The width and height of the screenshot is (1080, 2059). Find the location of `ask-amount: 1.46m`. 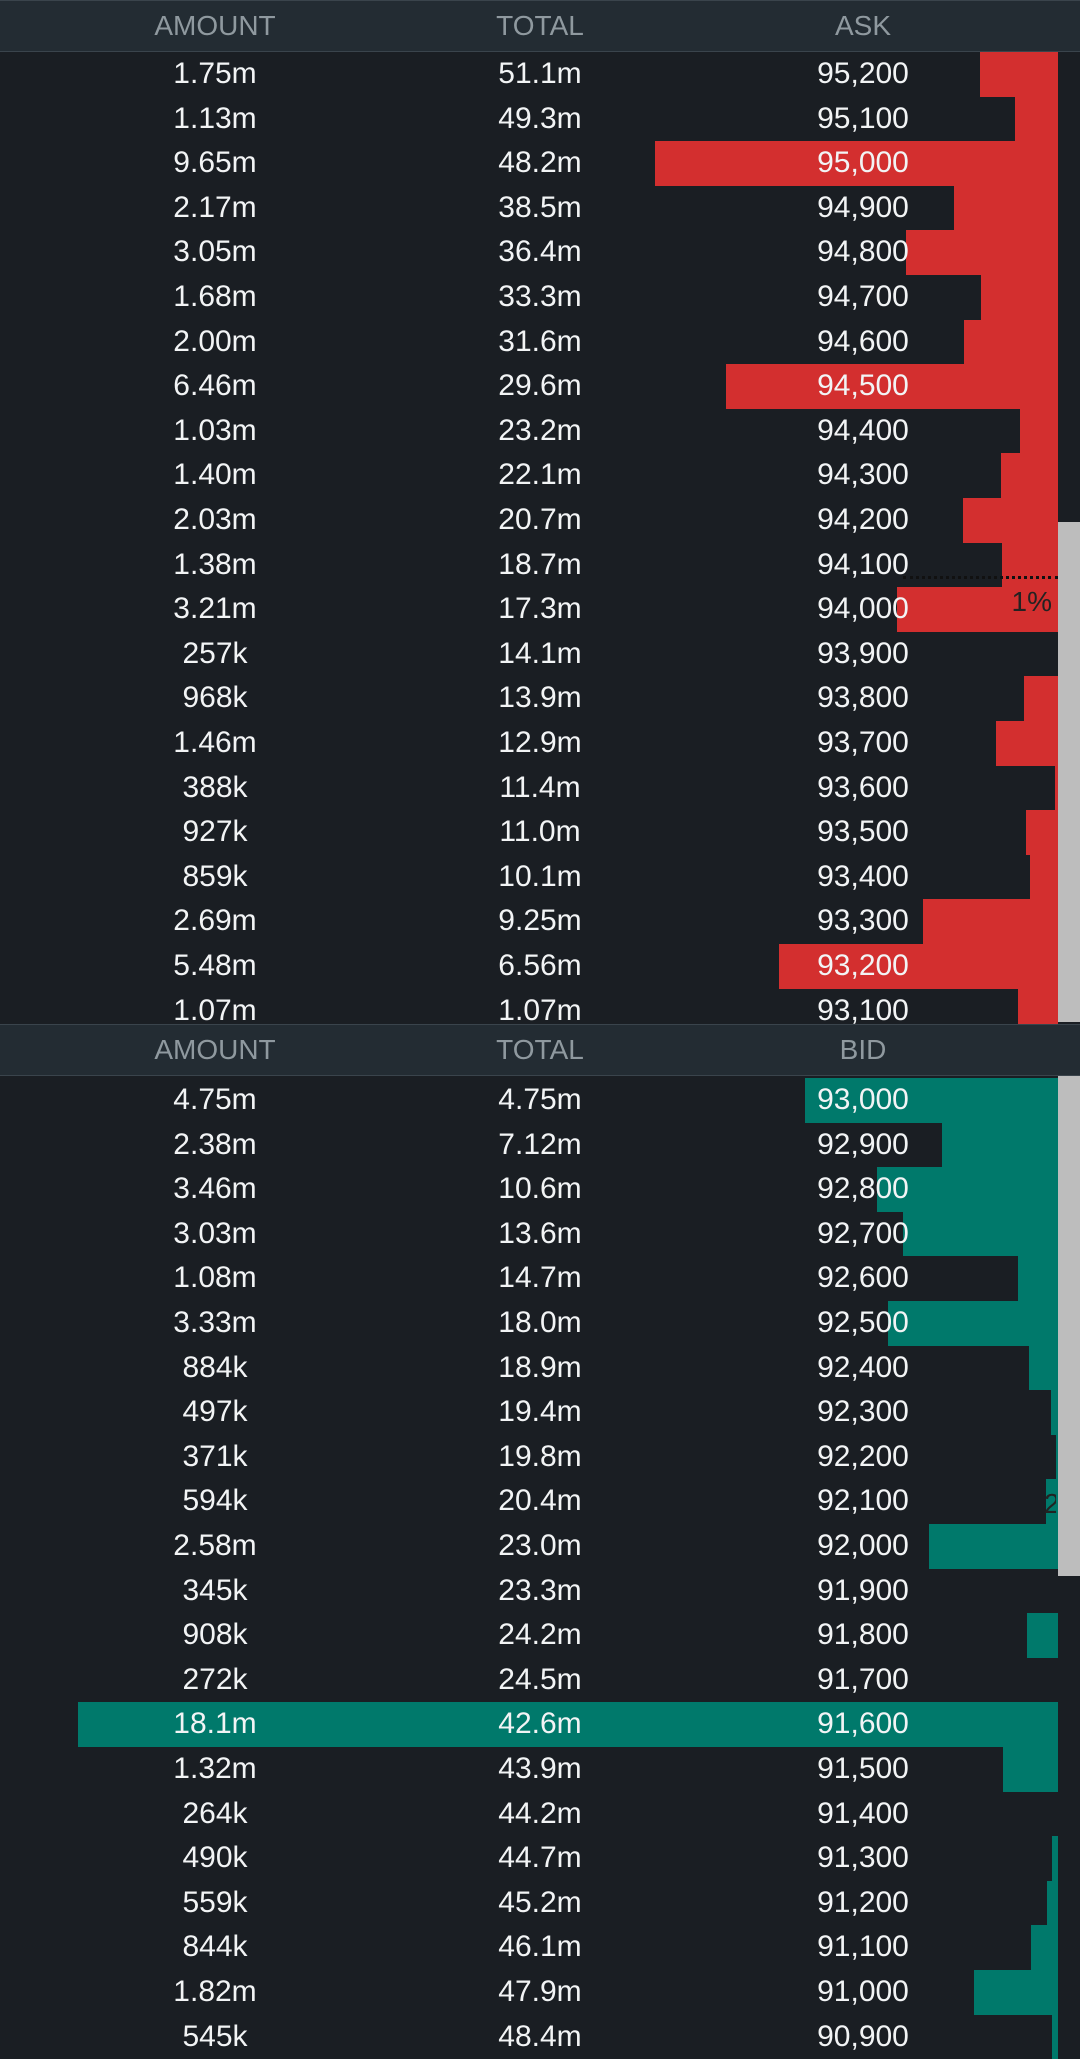

ask-amount: 1.46m is located at coordinates (215, 742).